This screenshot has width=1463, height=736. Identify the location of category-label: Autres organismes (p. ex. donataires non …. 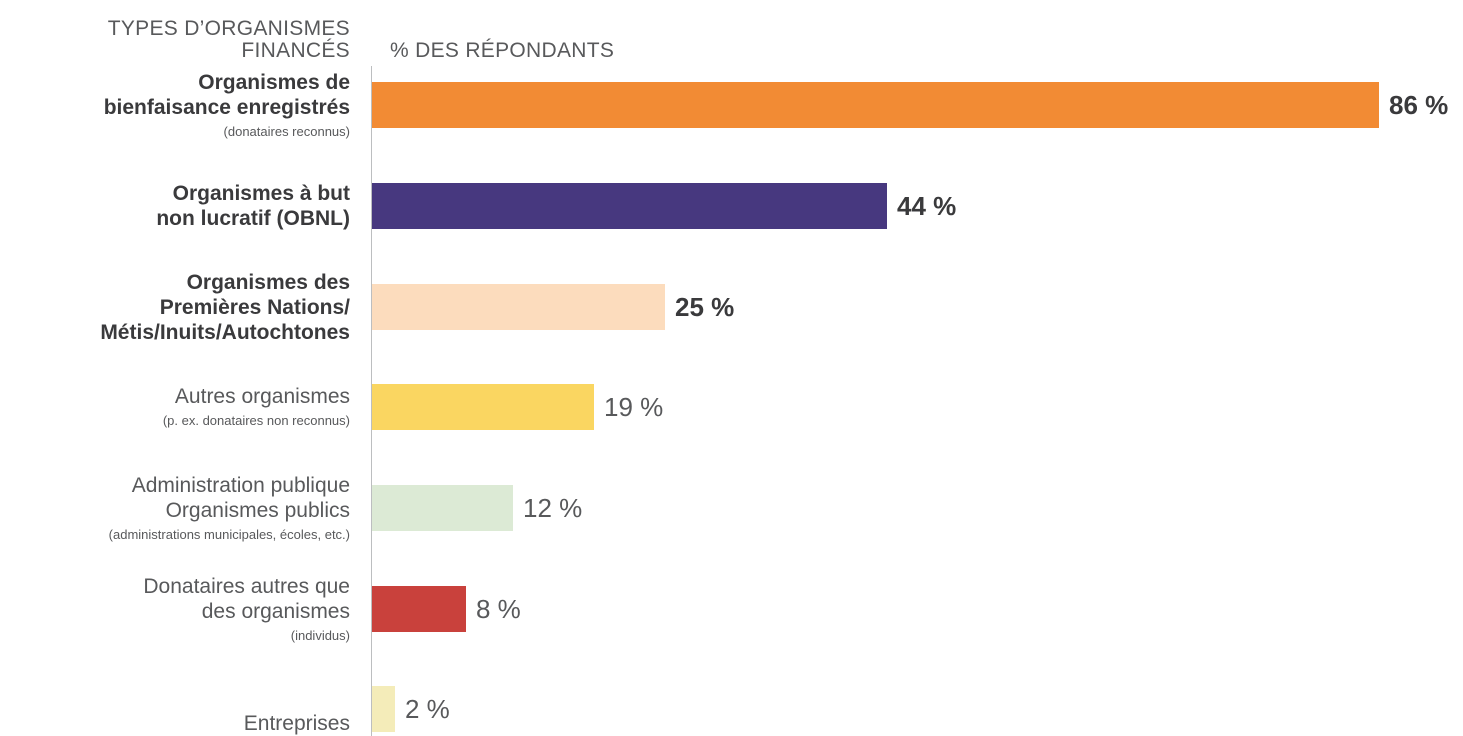
(256, 407).